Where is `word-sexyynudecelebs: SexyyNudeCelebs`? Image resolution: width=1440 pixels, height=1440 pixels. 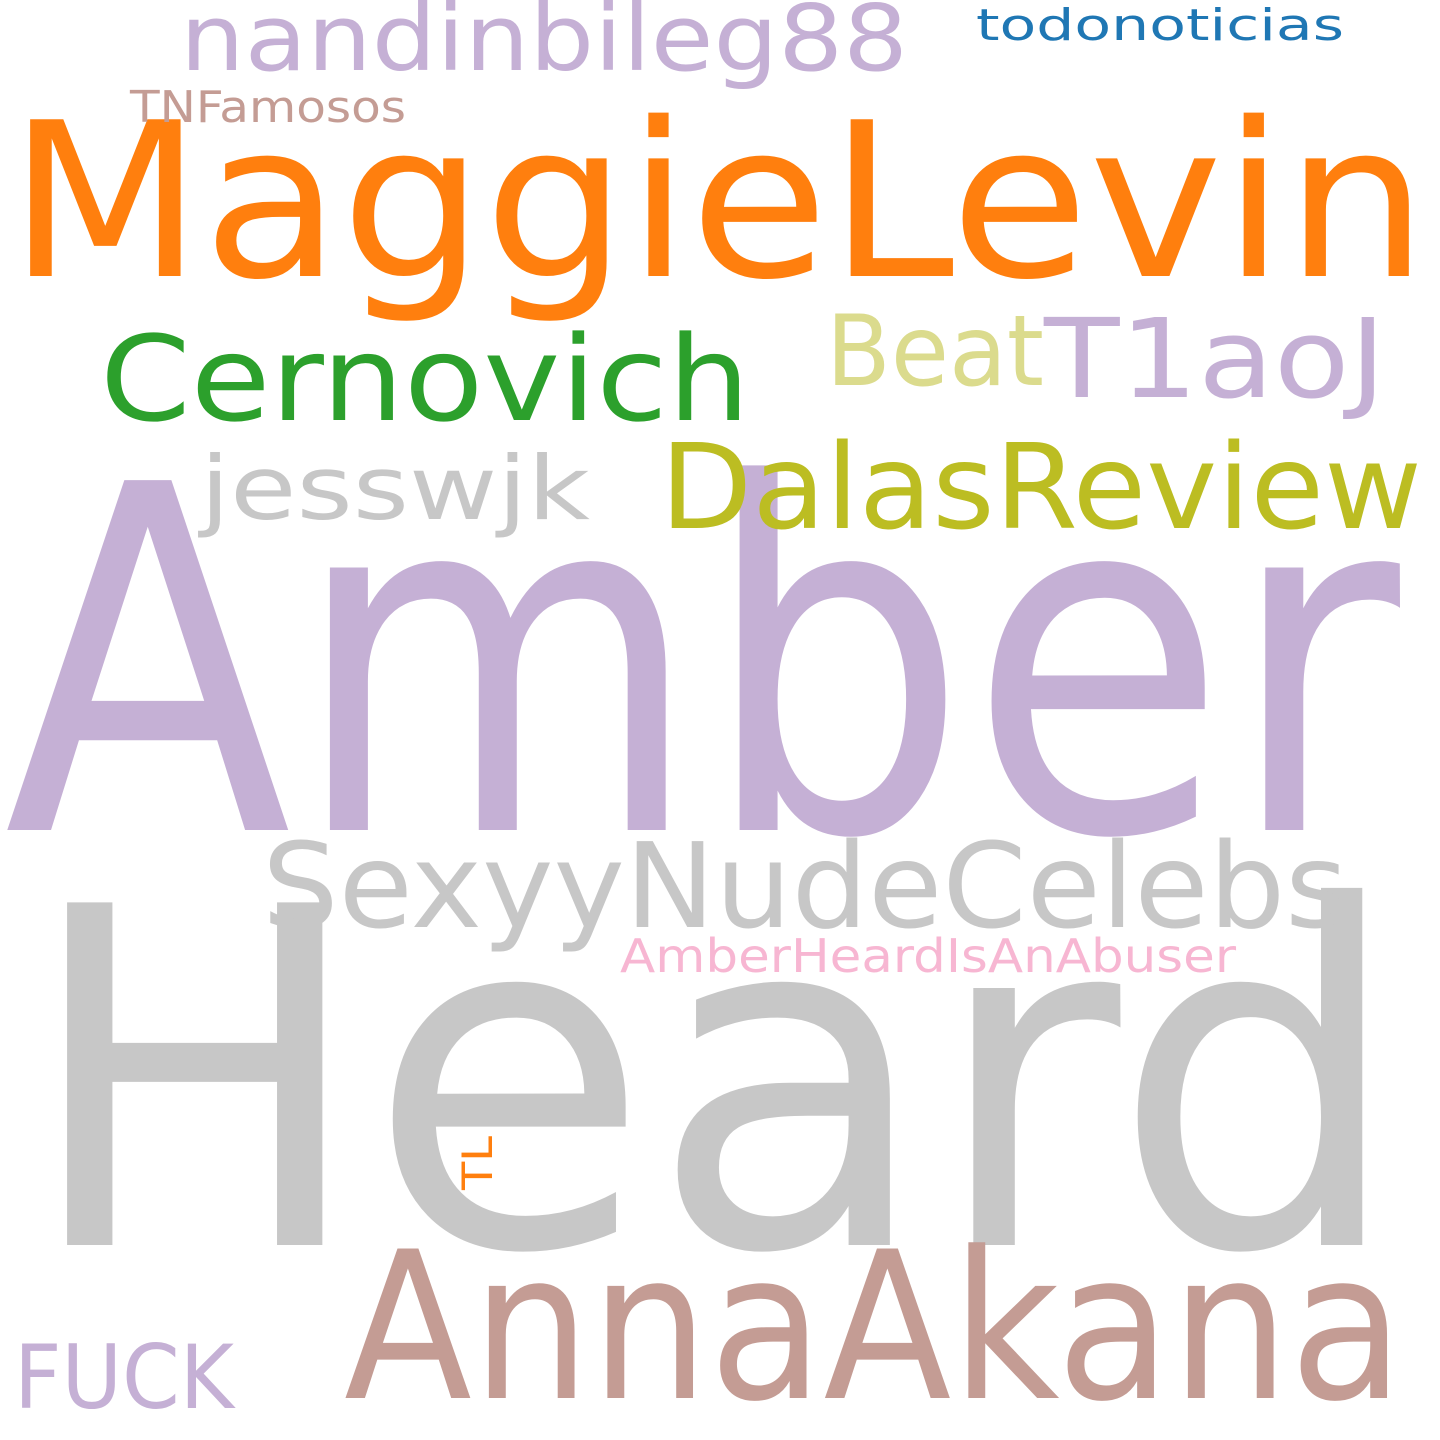
word-sexyynudecelebs: SexyyNudeCelebs is located at coordinates (805, 886).